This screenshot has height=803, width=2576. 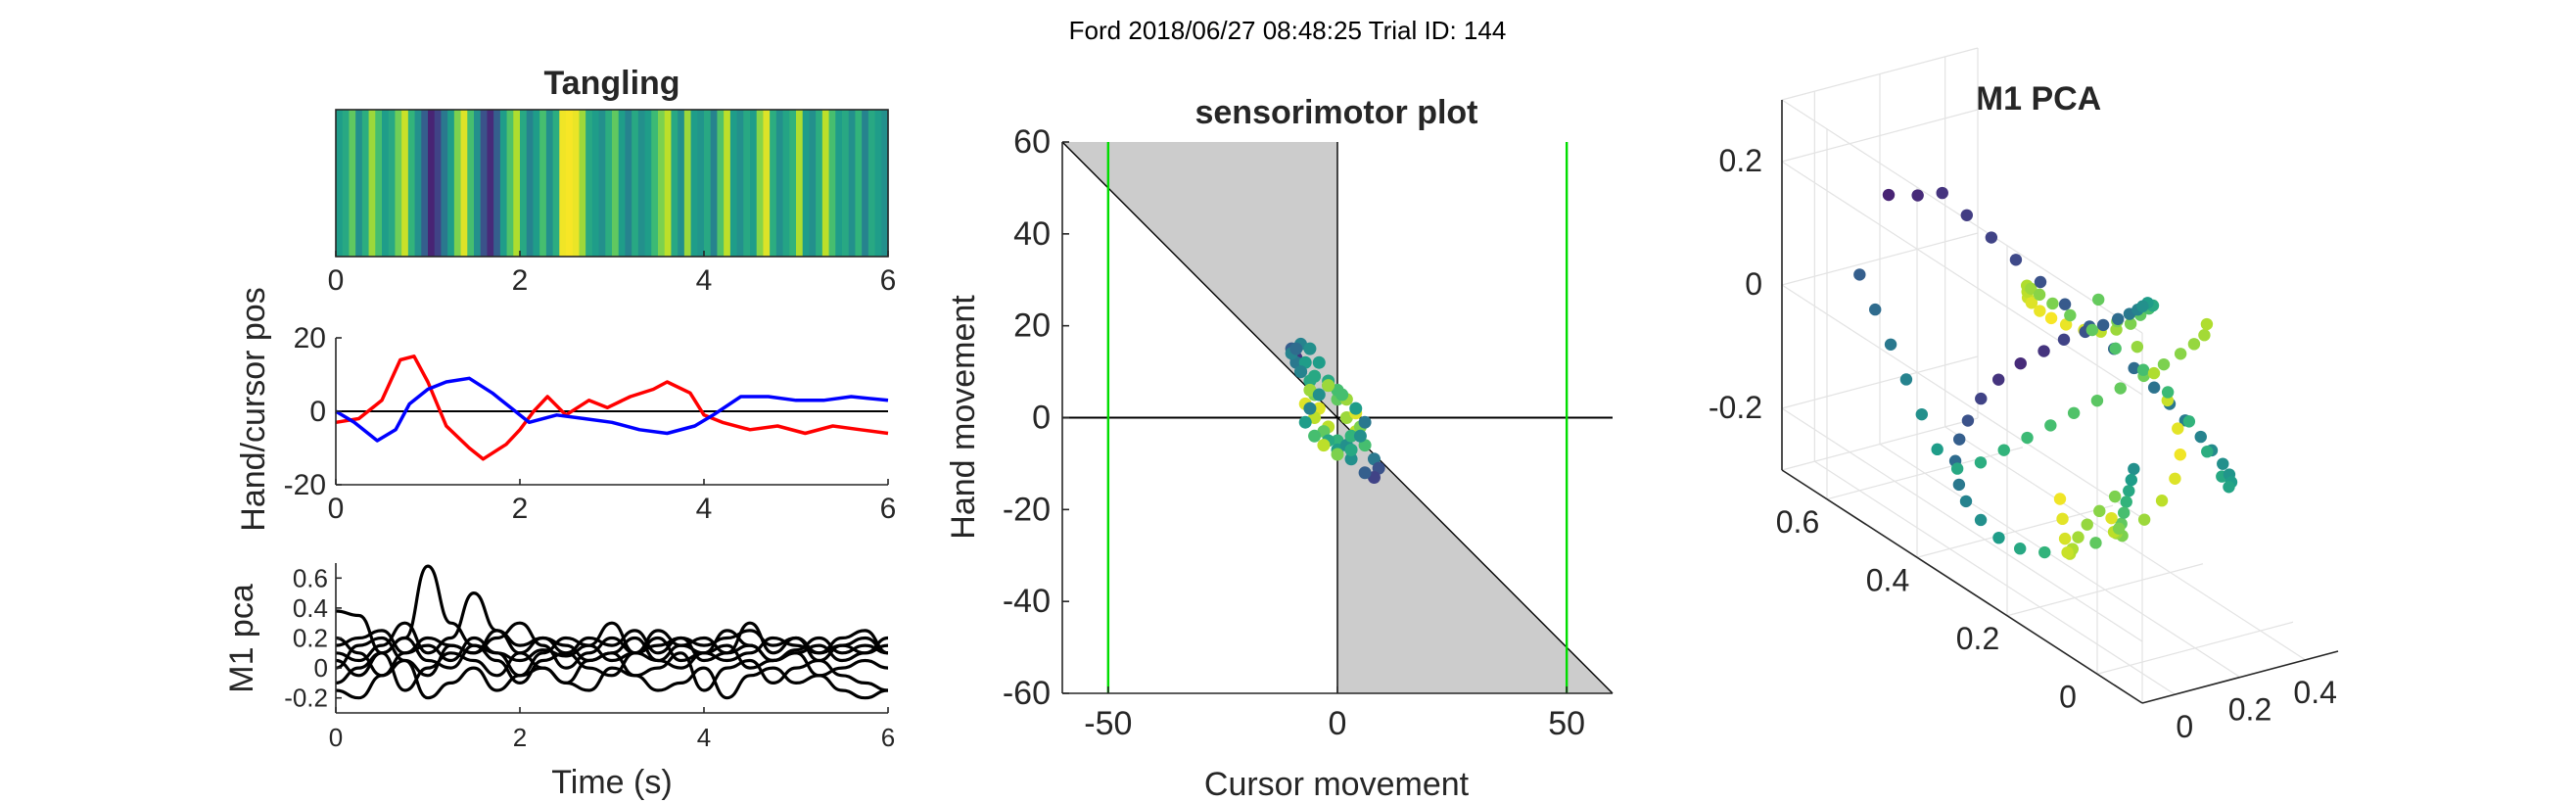 I want to click on hand-cursor-xtick-label: 0, so click(x=336, y=509).